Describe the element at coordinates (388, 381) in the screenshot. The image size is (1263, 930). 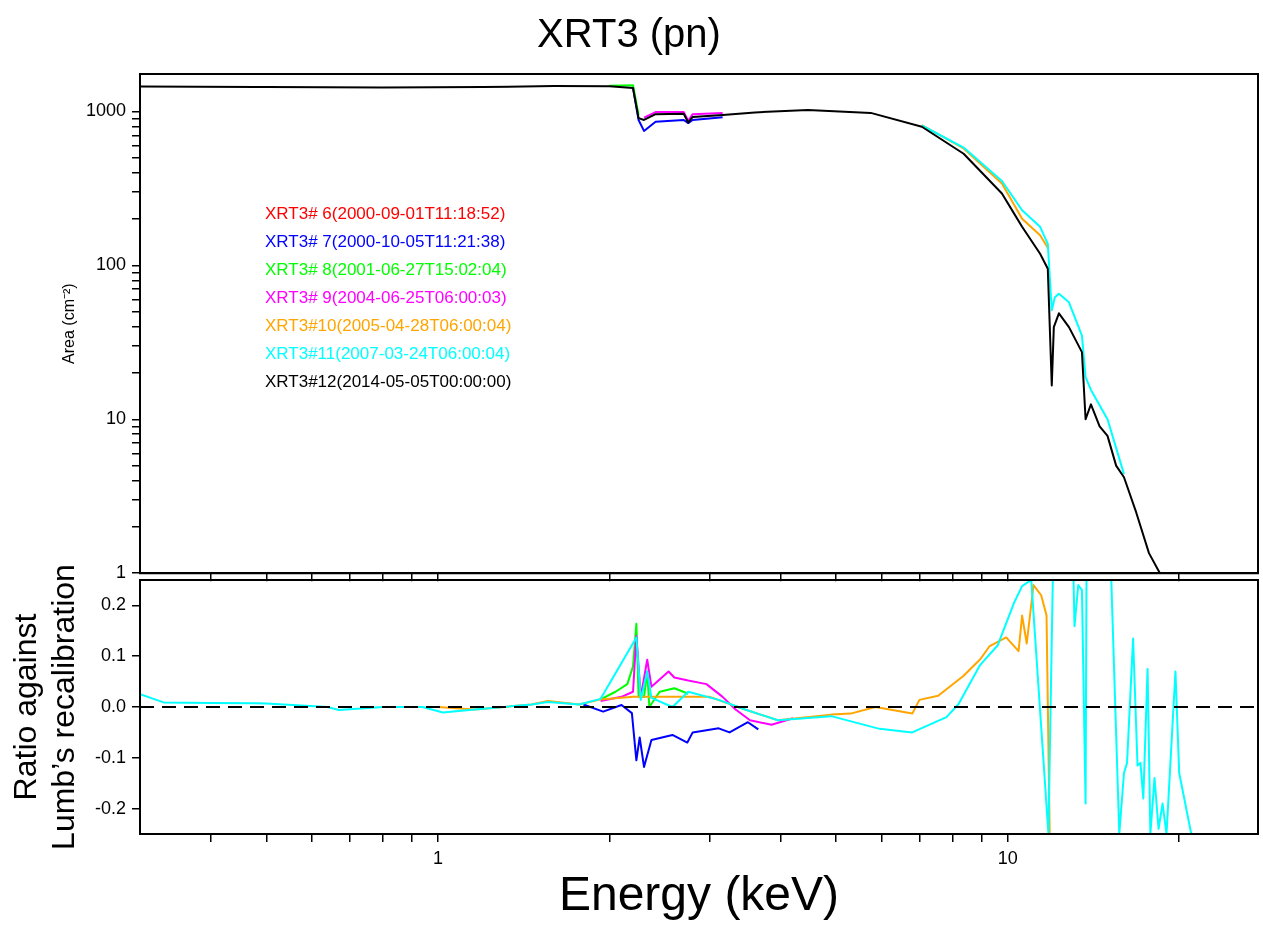
I see `text: XRT3#12(2014-05-05T00:00:00)` at that location.